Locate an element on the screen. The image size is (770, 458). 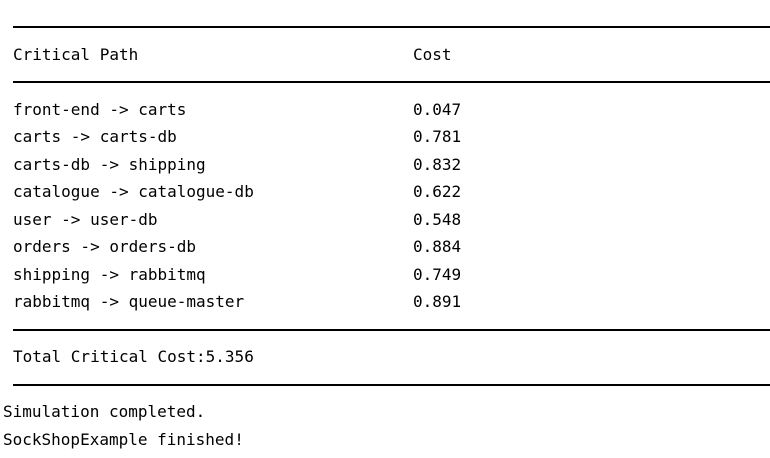
row-path: front-end -> carts is located at coordinates (100, 109).